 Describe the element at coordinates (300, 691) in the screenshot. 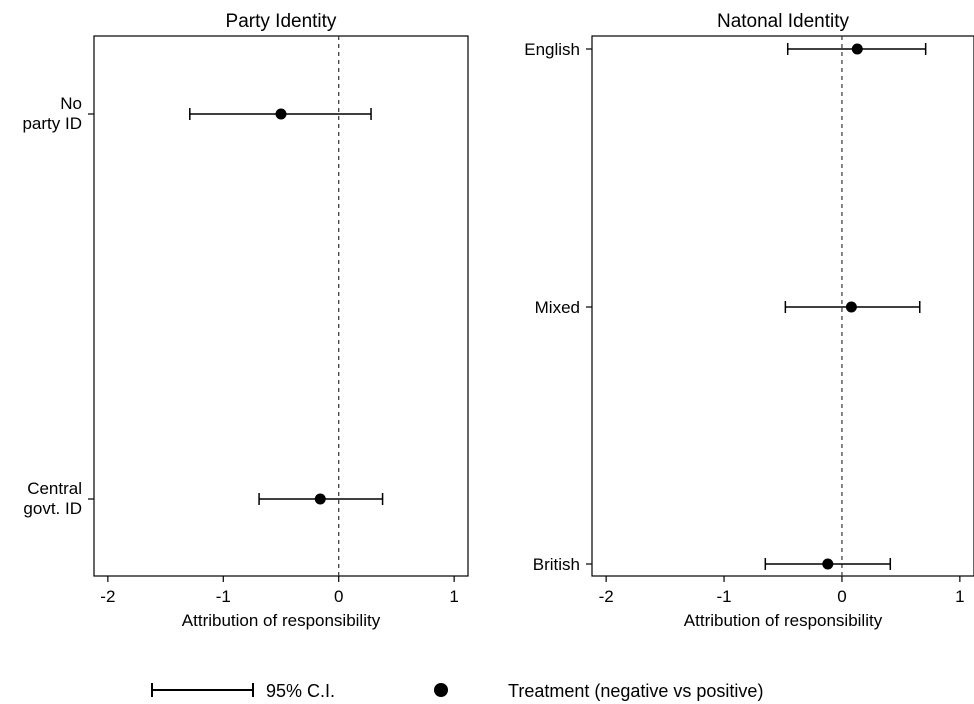

I see `legend-ci-label: 95% C.I.` at that location.